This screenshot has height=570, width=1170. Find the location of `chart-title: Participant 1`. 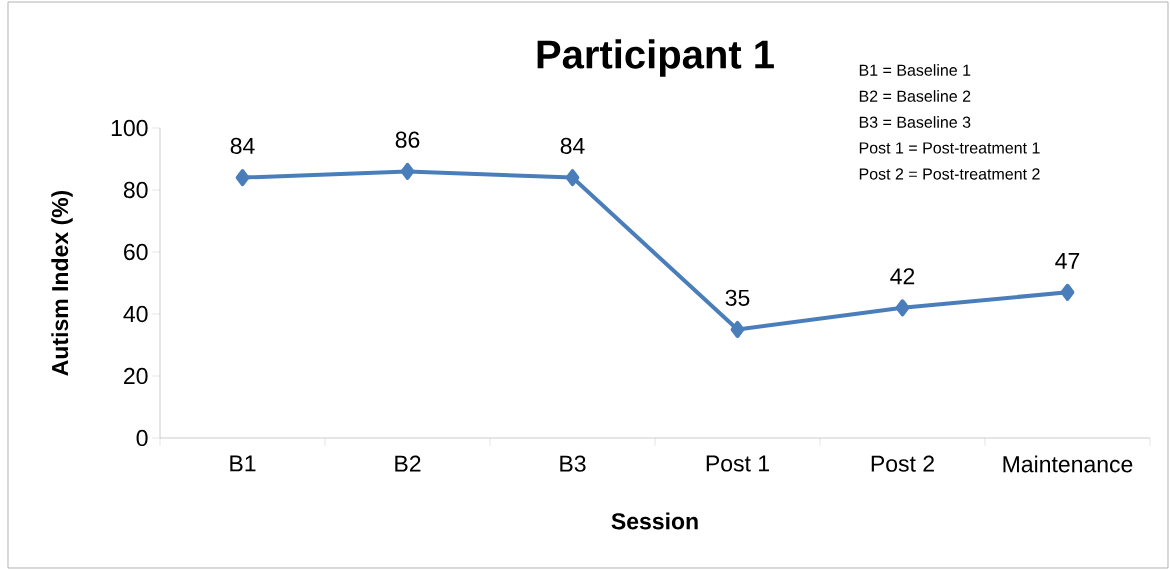

chart-title: Participant 1 is located at coordinates (655, 58).